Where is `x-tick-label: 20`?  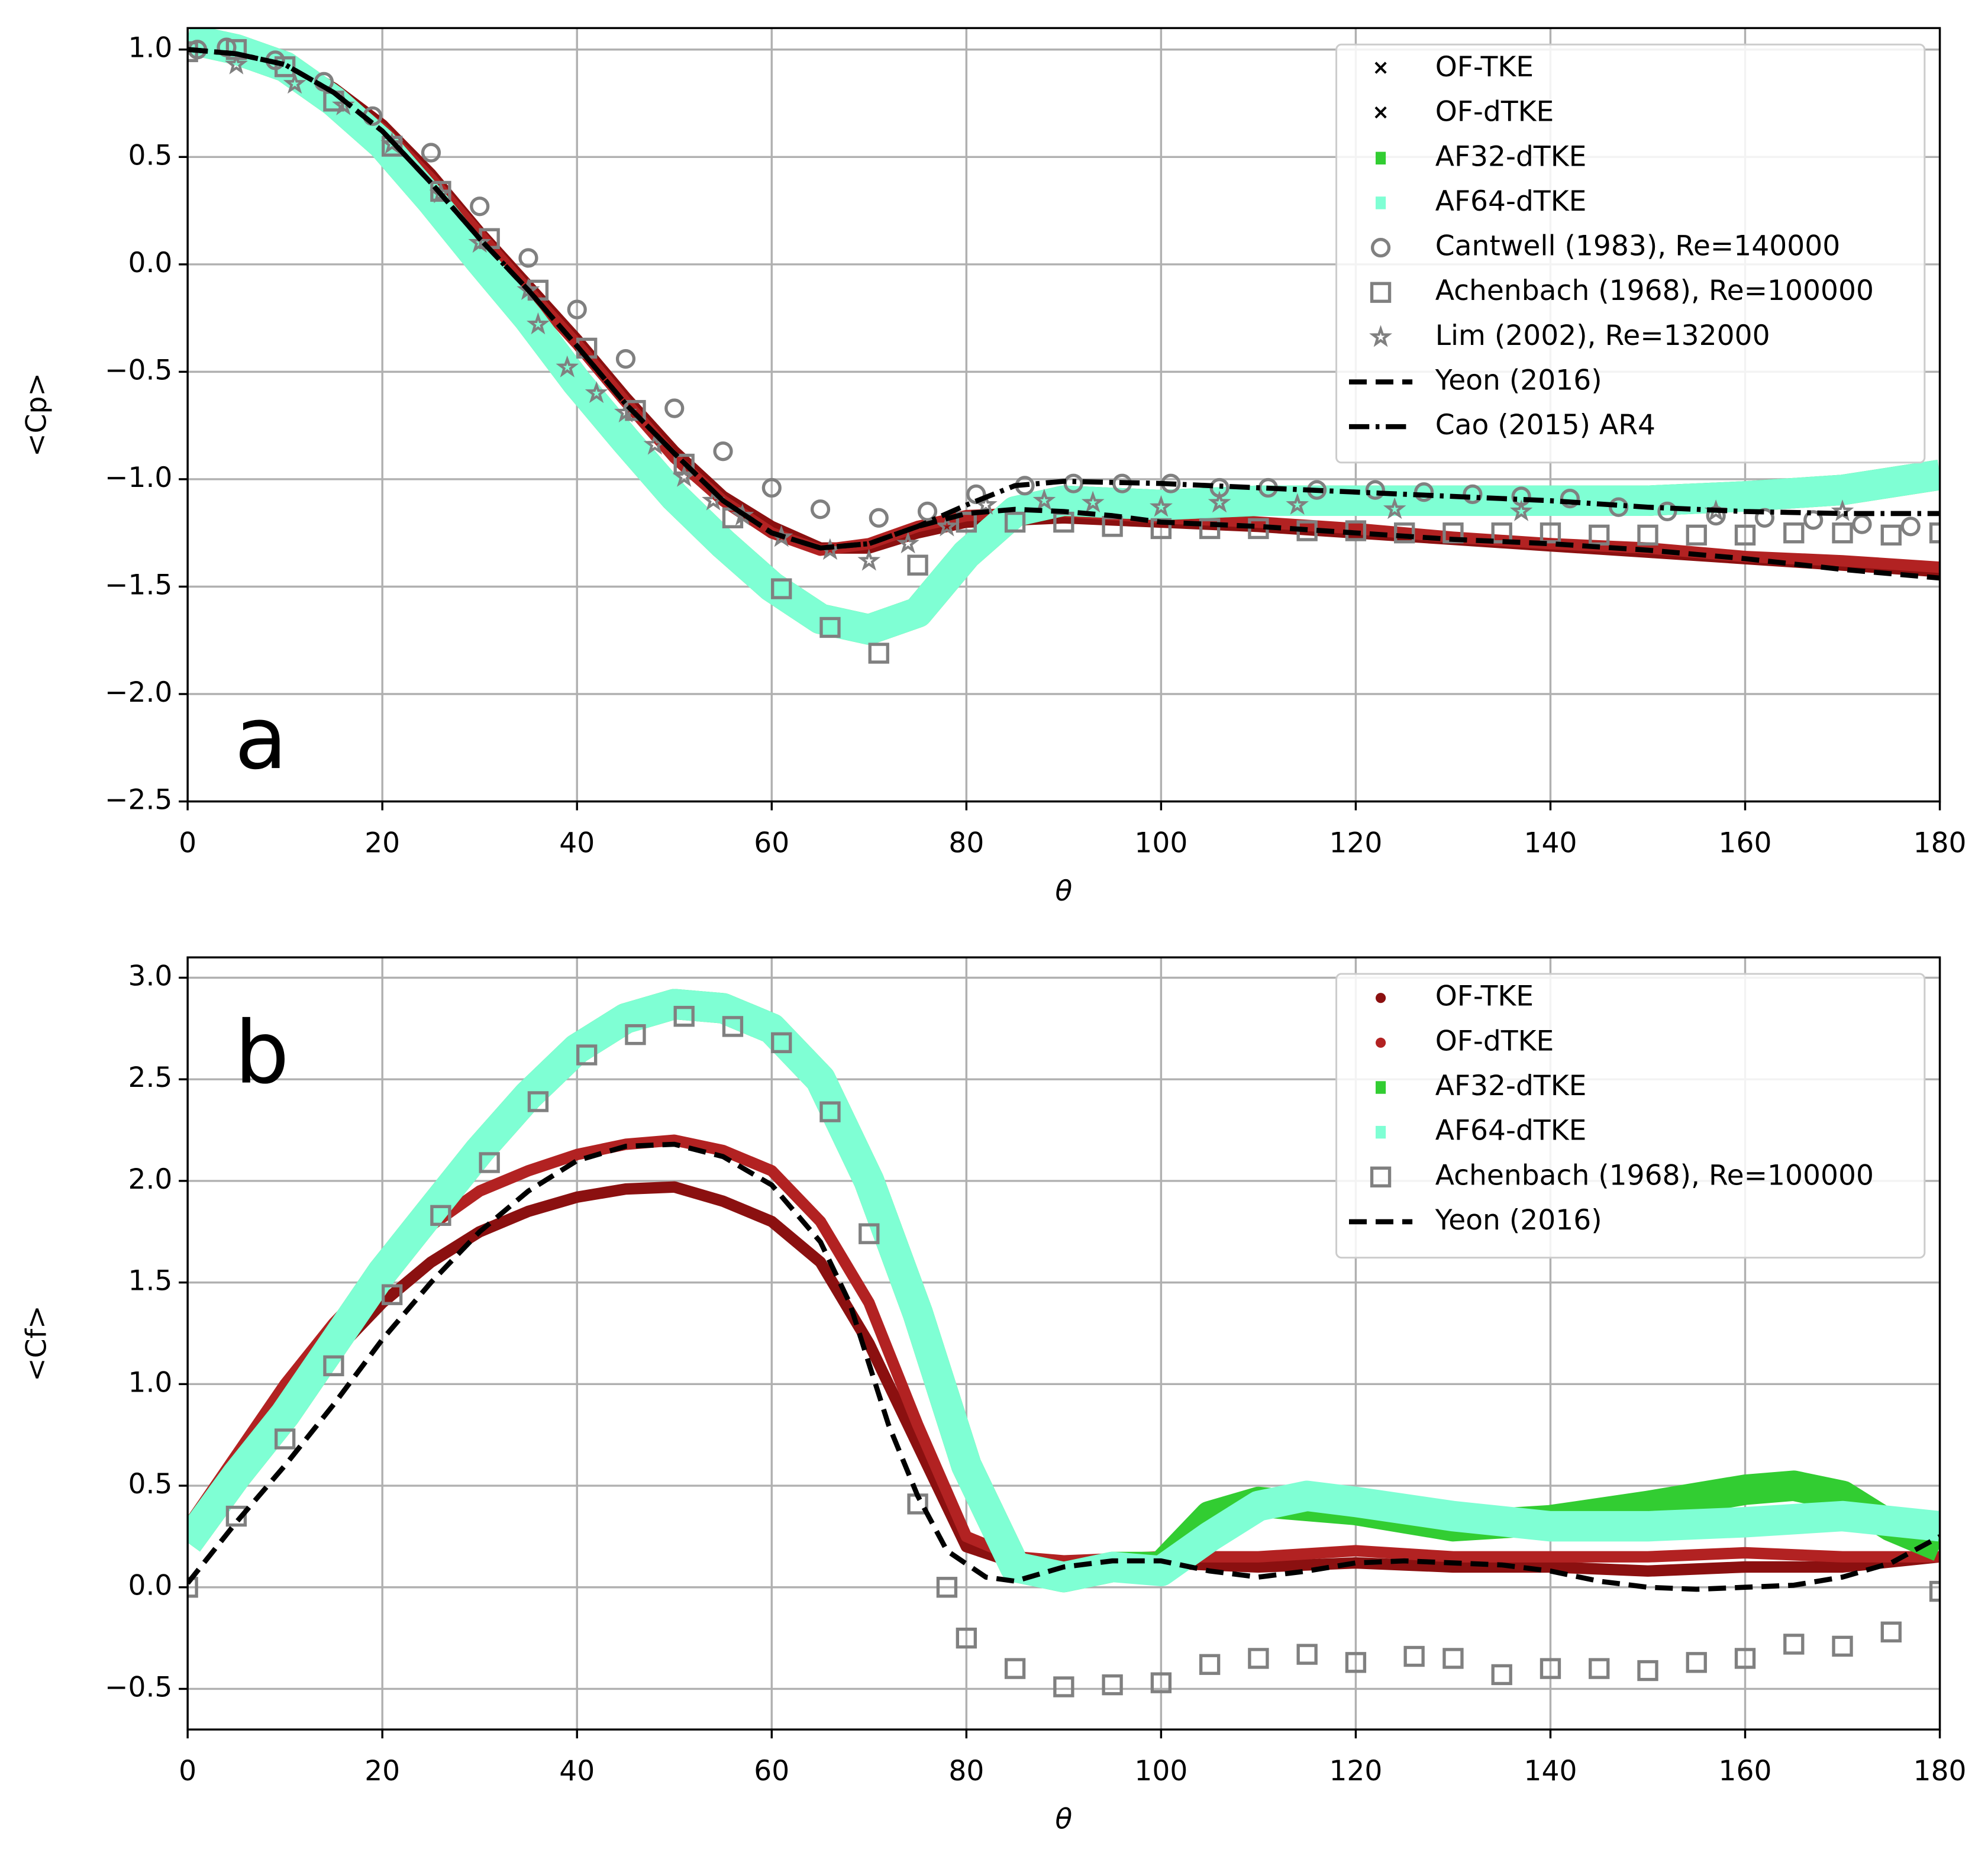 x-tick-label: 20 is located at coordinates (382, 843).